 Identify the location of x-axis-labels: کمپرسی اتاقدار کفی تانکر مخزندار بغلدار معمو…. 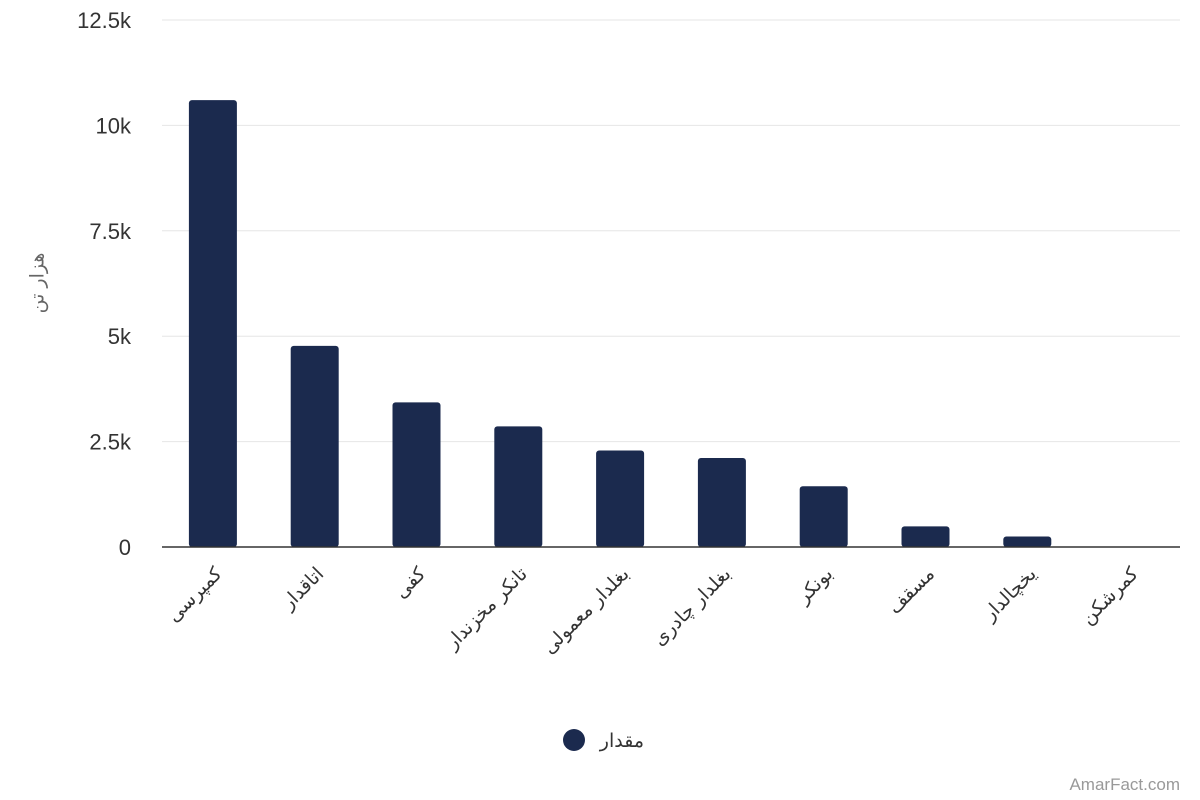
(653, 610).